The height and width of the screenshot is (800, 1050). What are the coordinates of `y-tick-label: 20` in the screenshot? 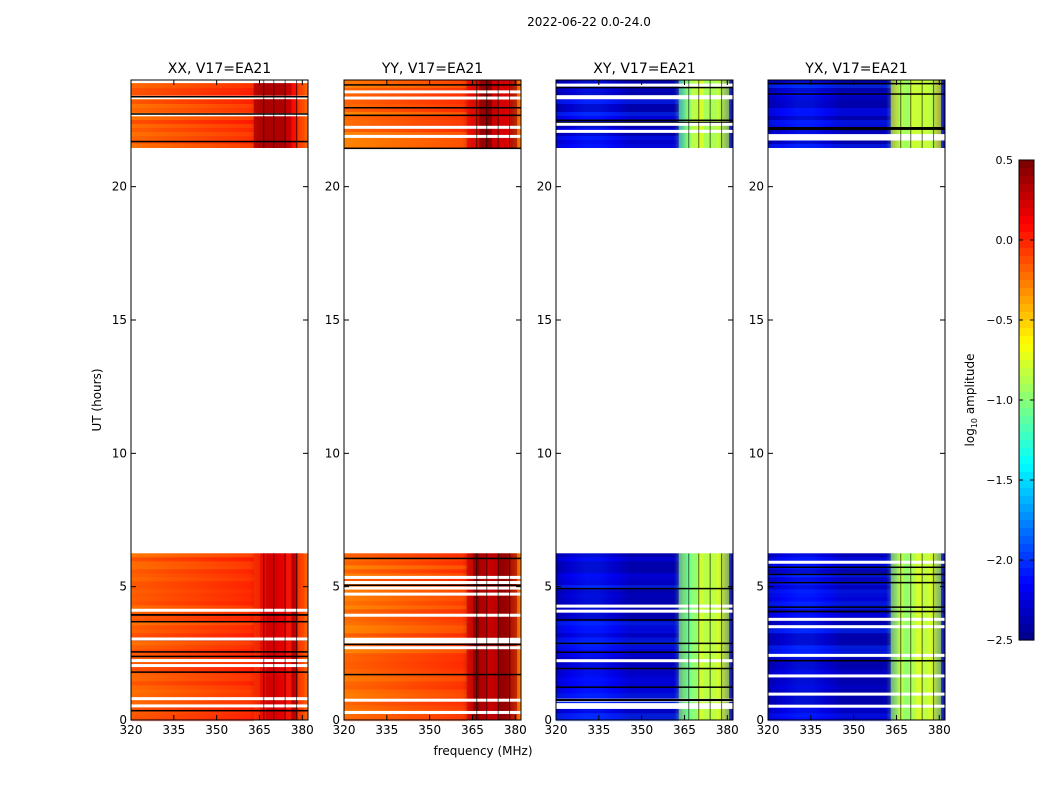 It's located at (756, 187).